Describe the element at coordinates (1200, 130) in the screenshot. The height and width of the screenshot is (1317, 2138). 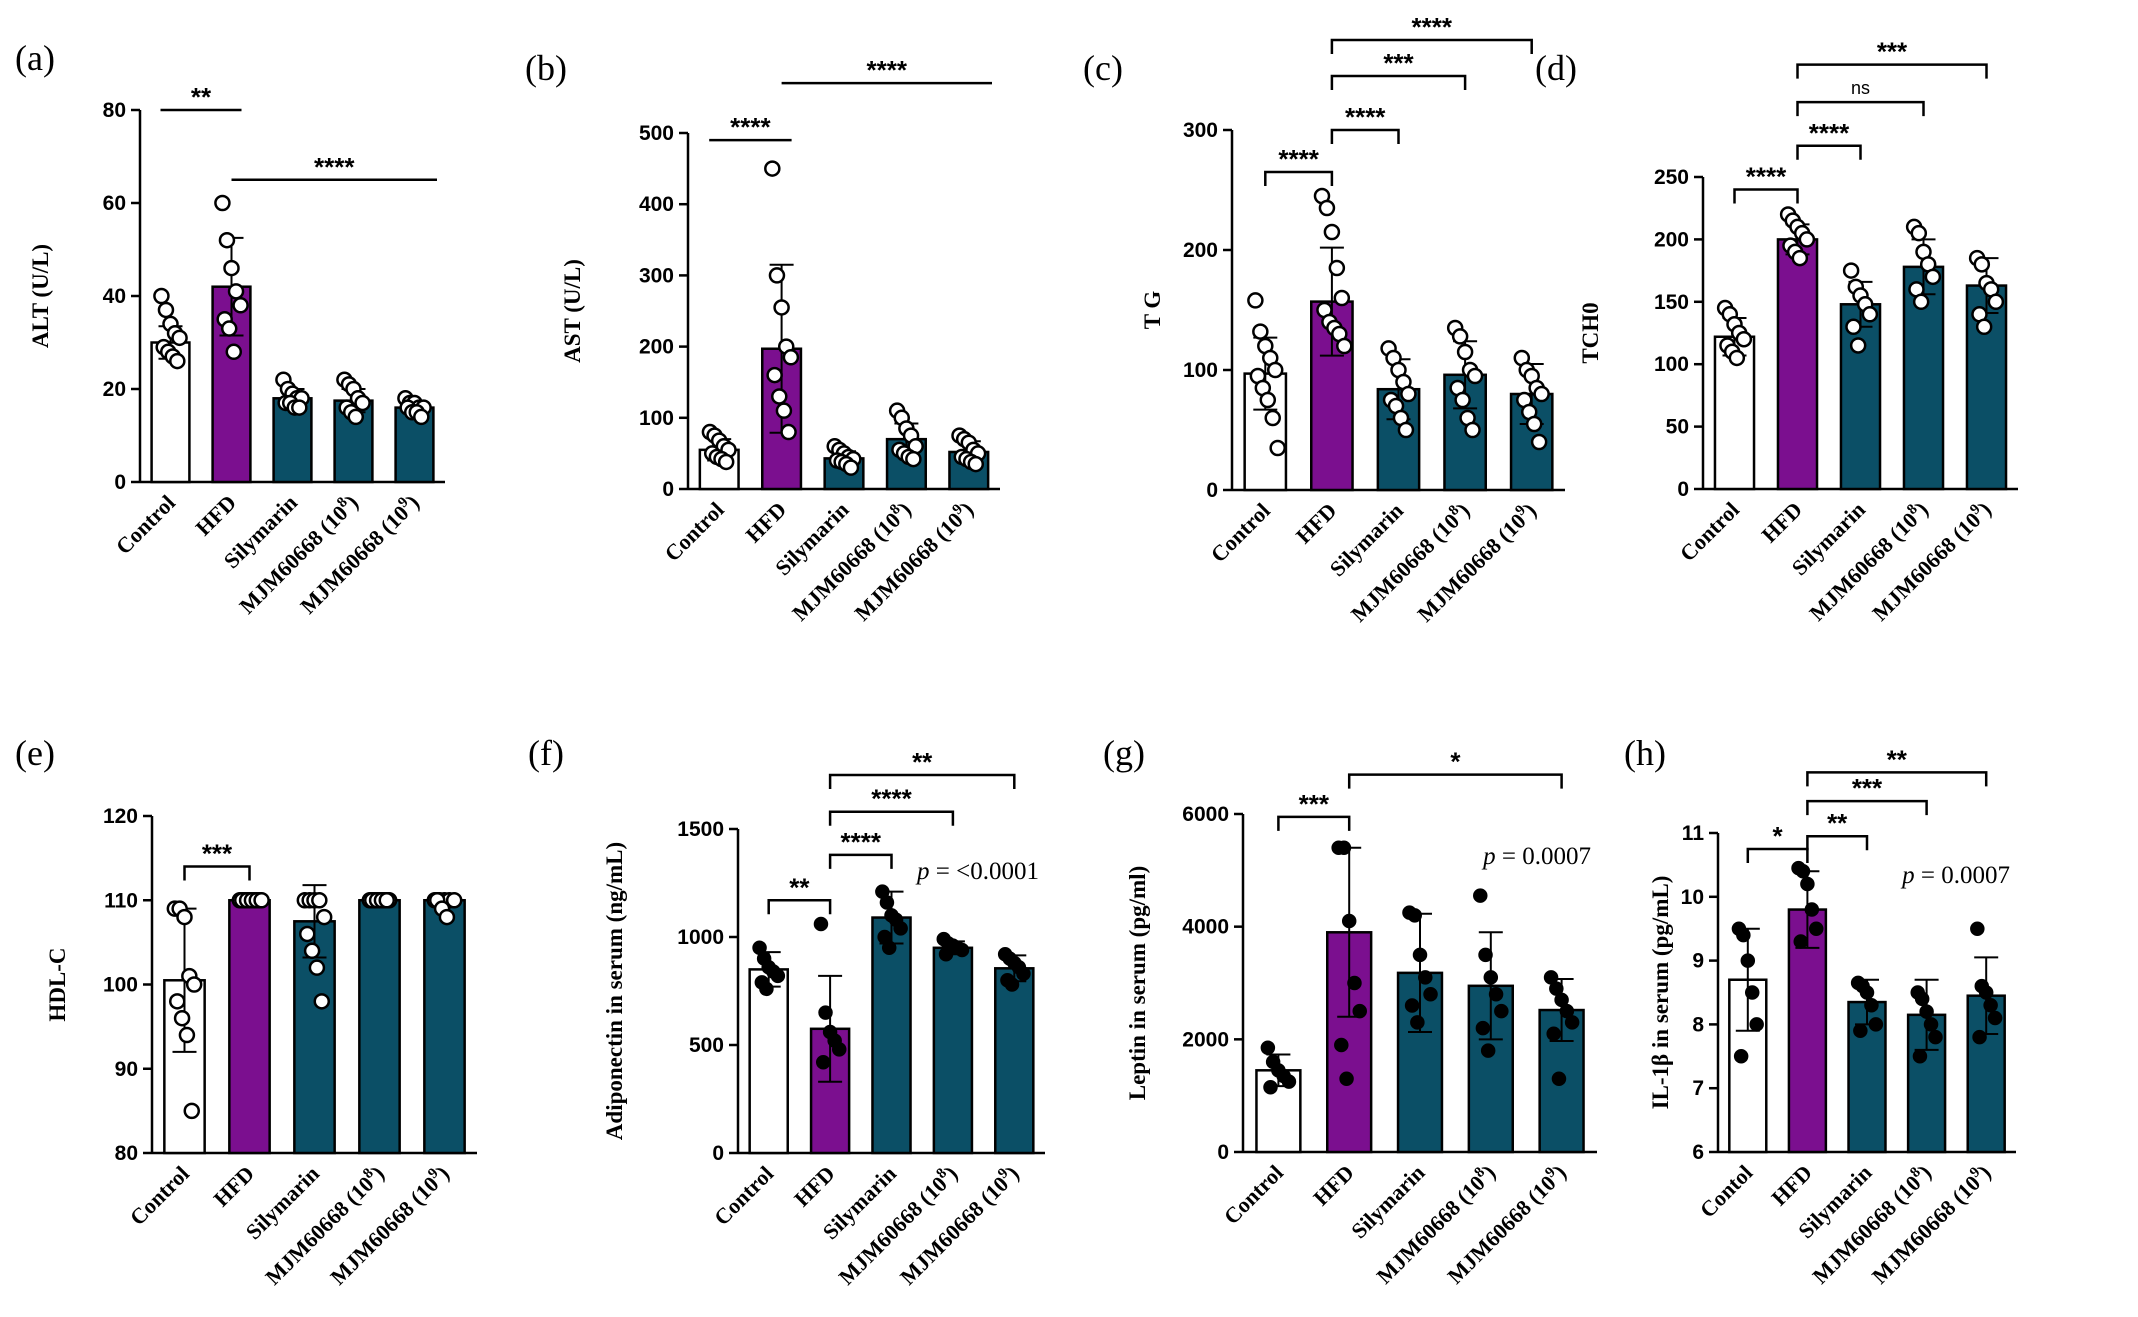
I see `y-tick-label: 300` at that location.